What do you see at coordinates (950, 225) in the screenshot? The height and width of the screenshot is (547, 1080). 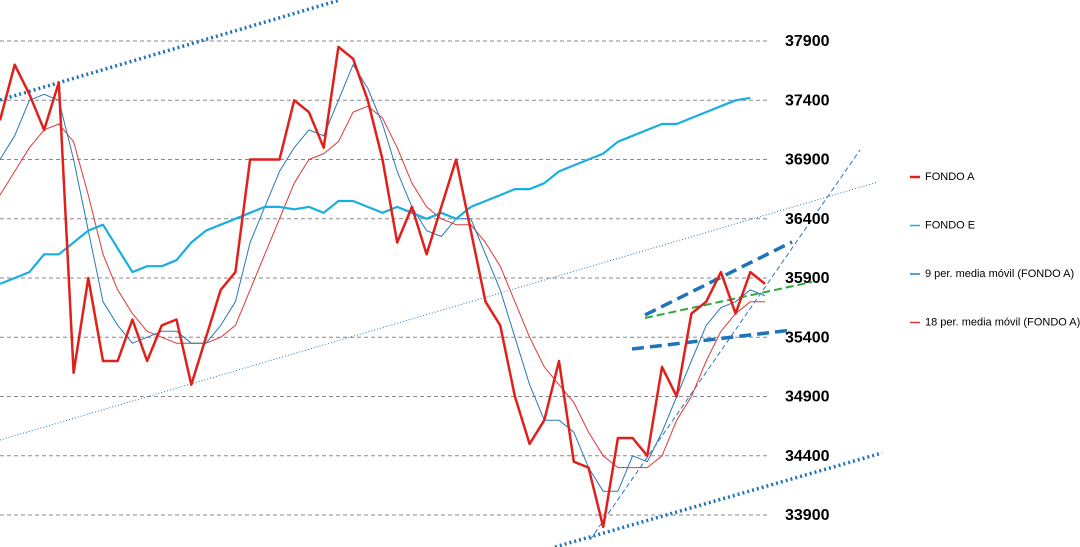 I see `legend-label: FONDO E` at bounding box center [950, 225].